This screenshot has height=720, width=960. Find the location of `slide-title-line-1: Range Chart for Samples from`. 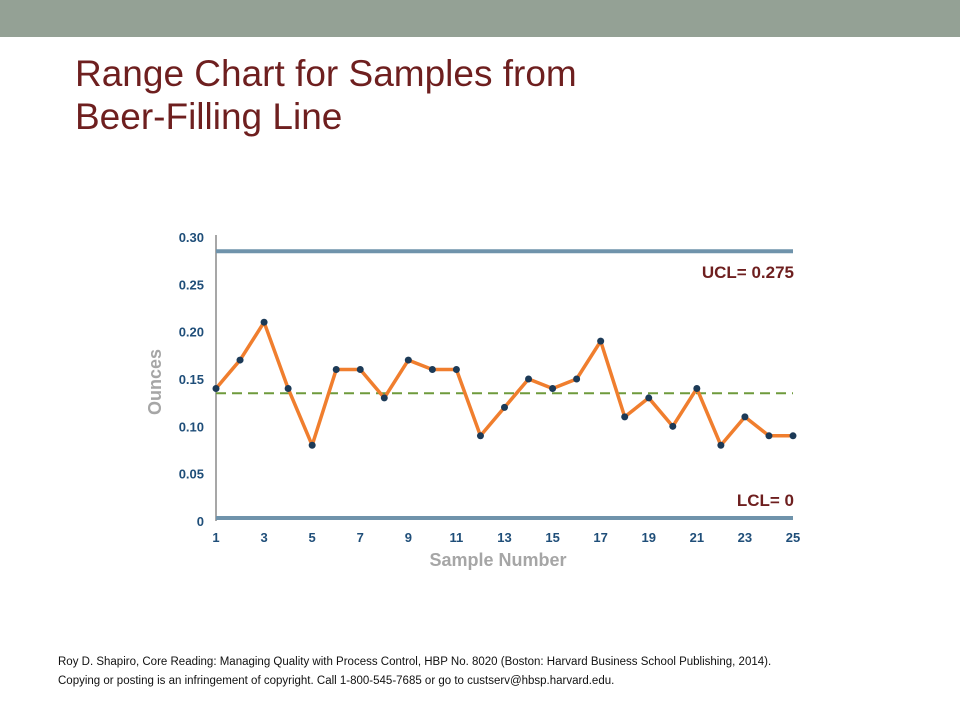

slide-title-line-1: Range Chart for Samples from is located at coordinates (326, 73).